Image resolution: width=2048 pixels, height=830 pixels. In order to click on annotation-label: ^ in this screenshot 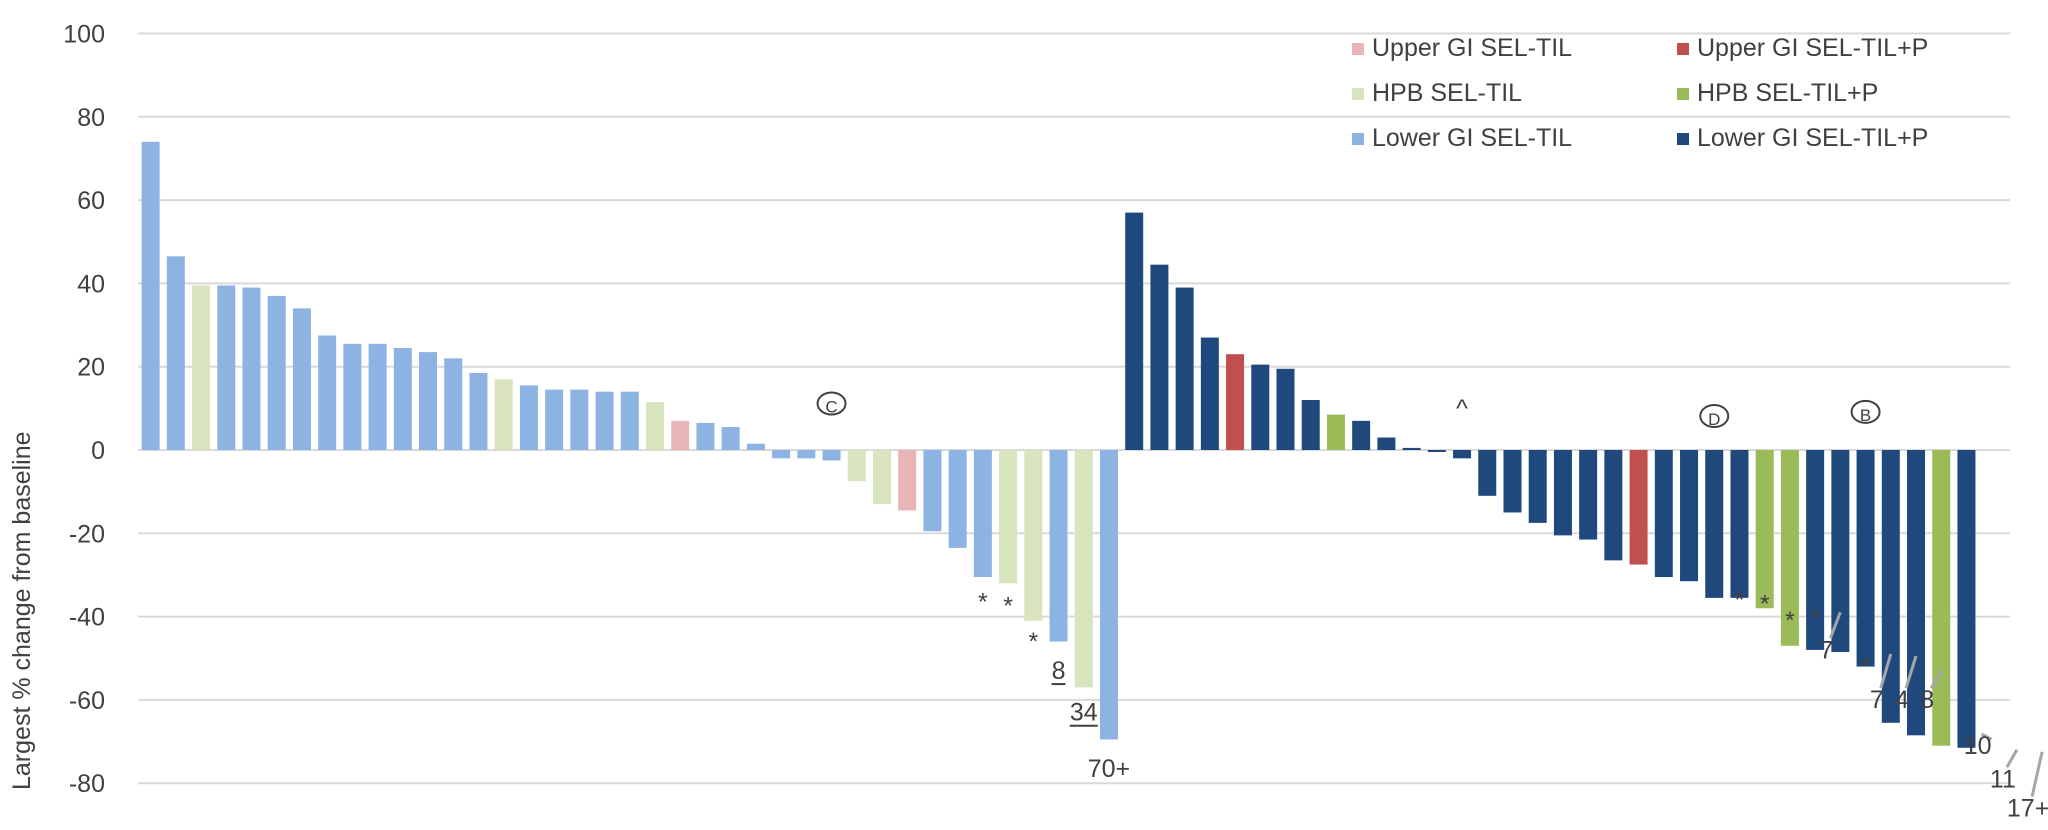, I will do `click(1462, 409)`.